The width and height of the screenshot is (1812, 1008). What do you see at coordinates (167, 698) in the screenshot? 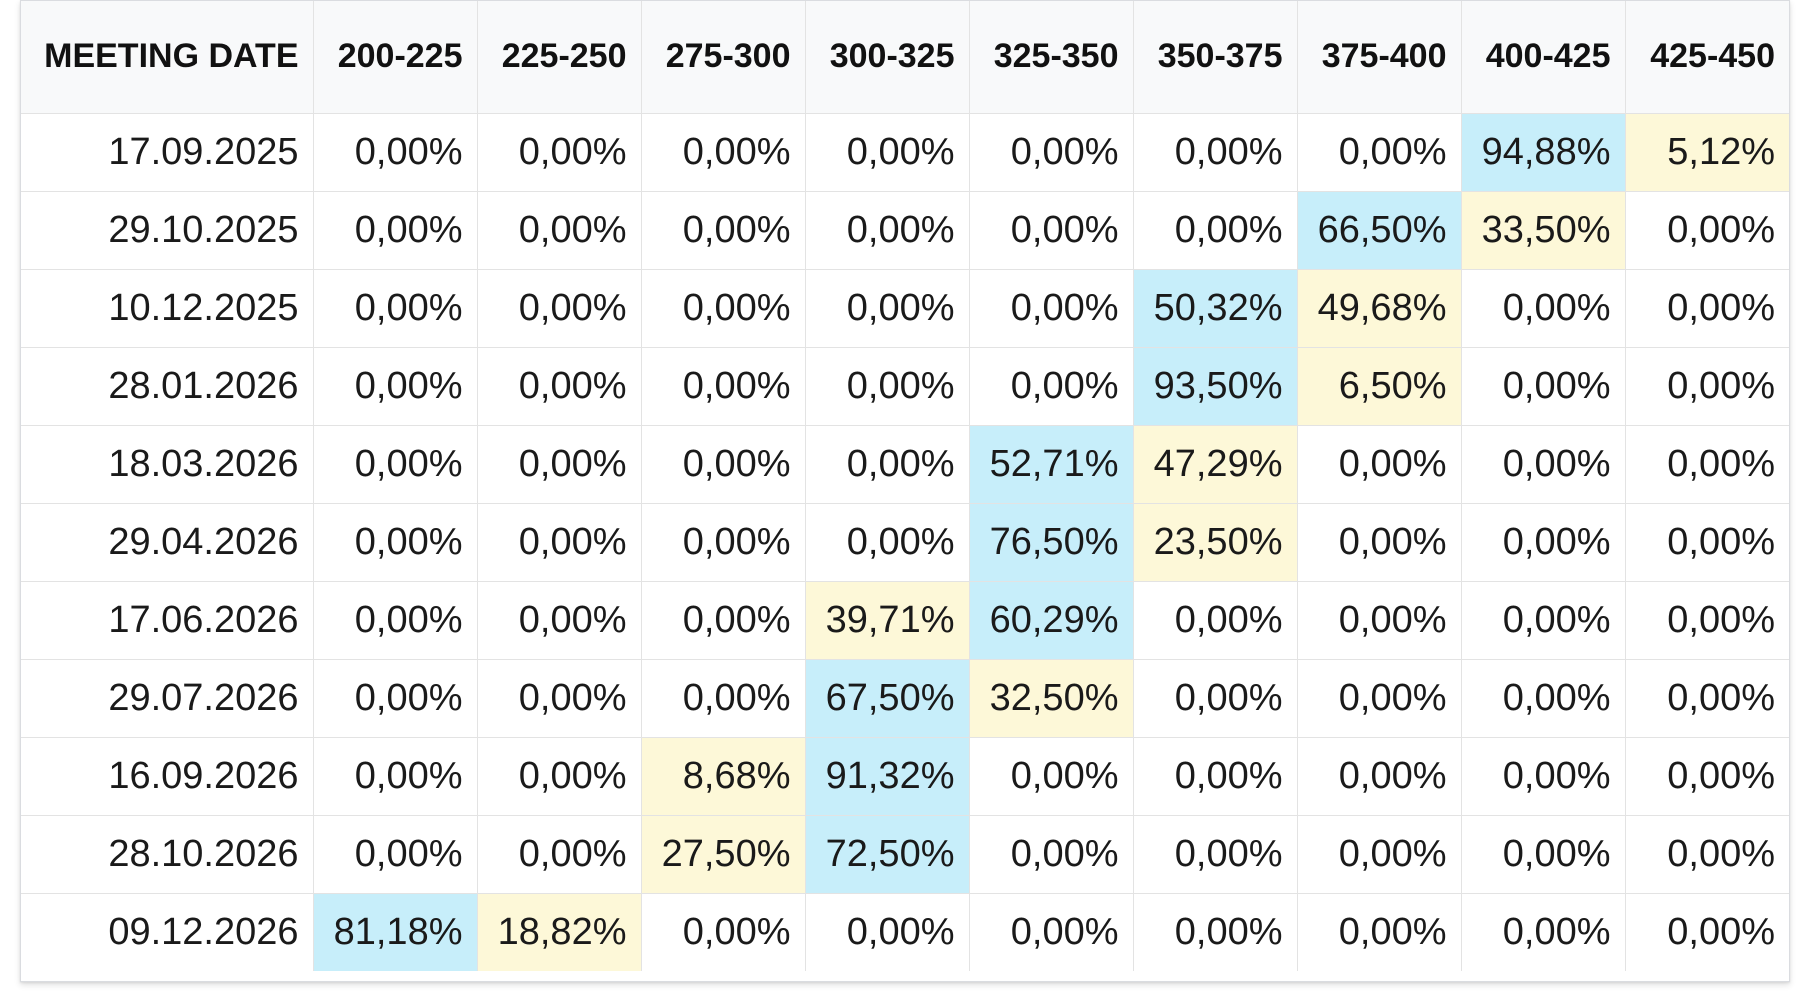
I see `meeting-date-cell: 29.07.2026` at bounding box center [167, 698].